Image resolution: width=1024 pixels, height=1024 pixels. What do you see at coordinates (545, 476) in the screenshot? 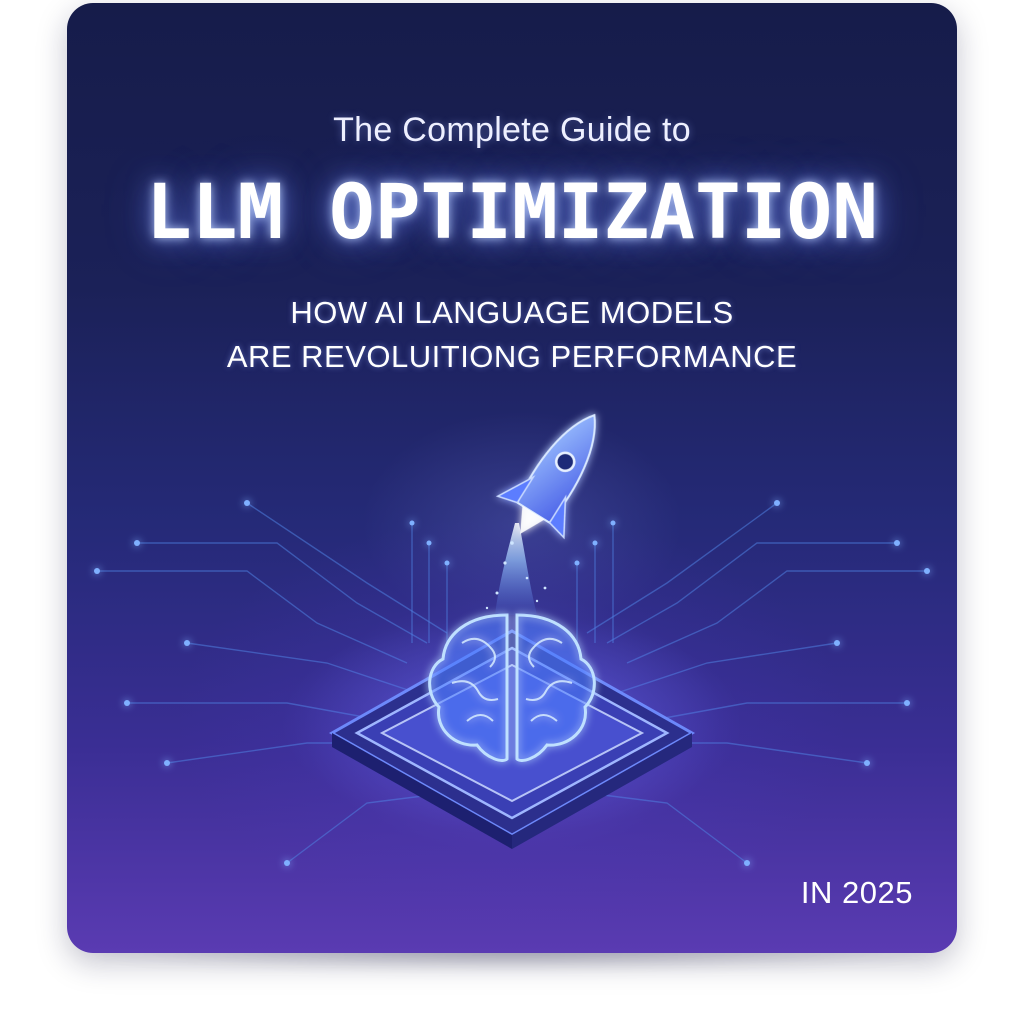
I see `rocket-icon` at bounding box center [545, 476].